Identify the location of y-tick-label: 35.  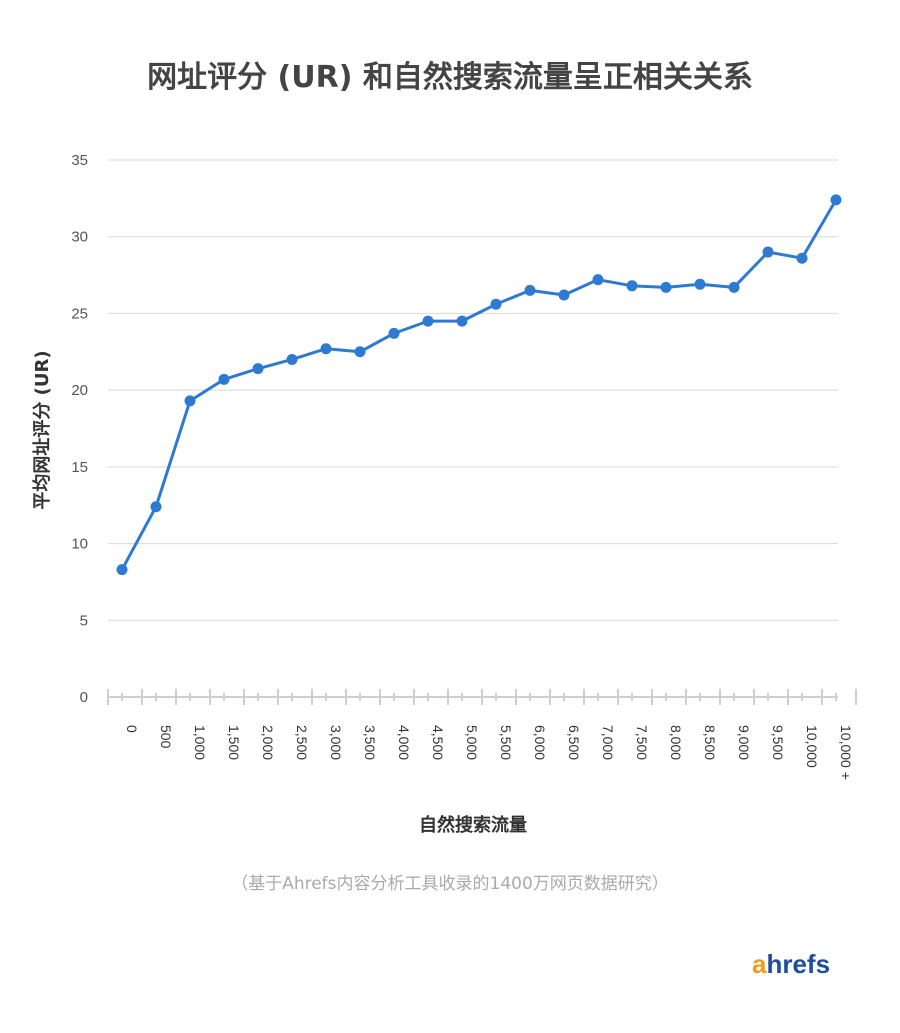
(79, 160).